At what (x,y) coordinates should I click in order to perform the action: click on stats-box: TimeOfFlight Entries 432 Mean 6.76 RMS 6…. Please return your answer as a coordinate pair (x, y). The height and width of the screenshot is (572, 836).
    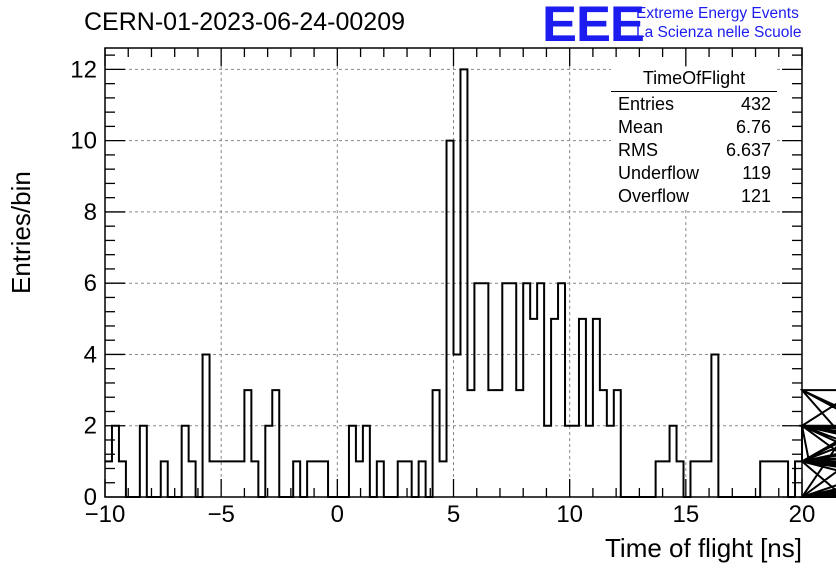
    Looking at the image, I should click on (694, 137).